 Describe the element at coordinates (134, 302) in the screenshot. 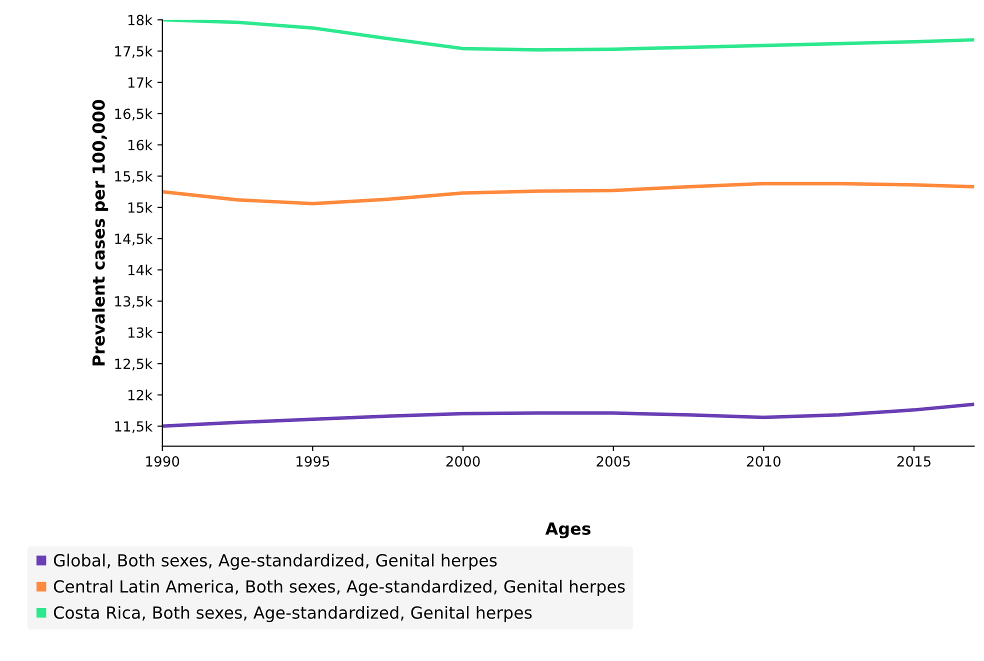

I see `y-tick-label: 13,5k` at that location.